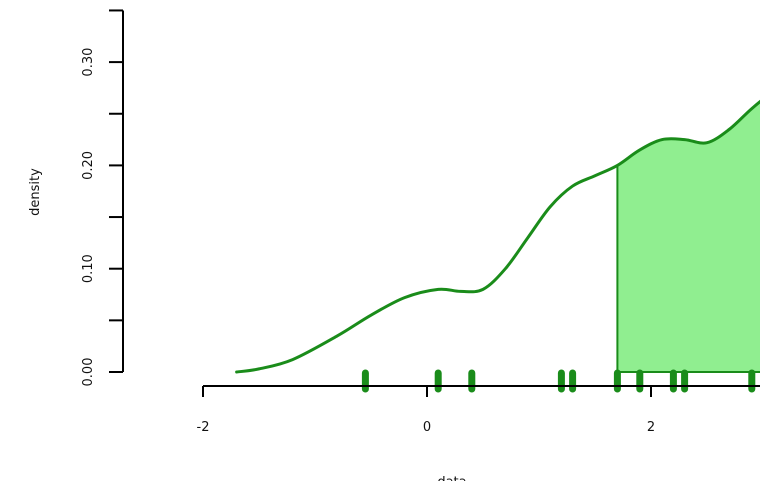  I want to click on x-axis-title: data, so click(451, 478).